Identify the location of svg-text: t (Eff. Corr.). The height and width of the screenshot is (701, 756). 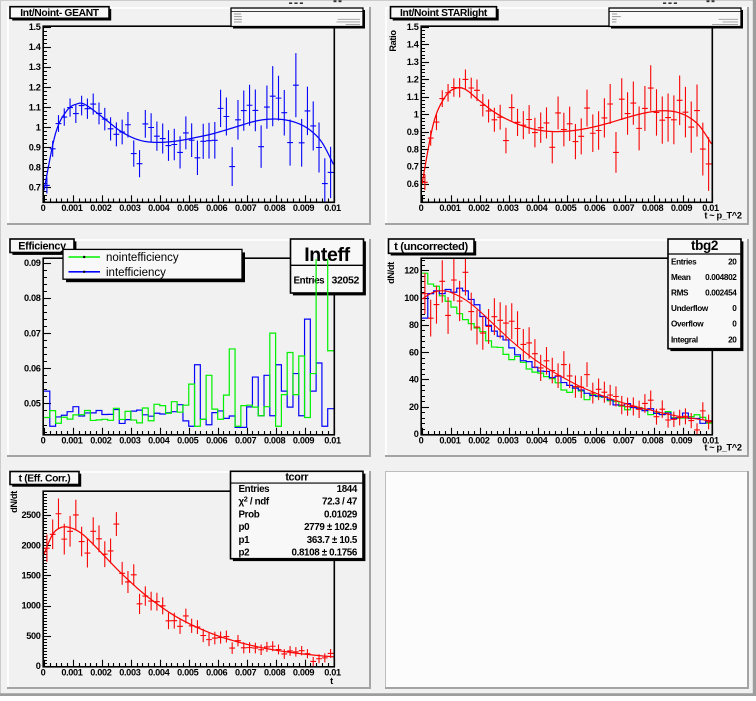
(45, 478).